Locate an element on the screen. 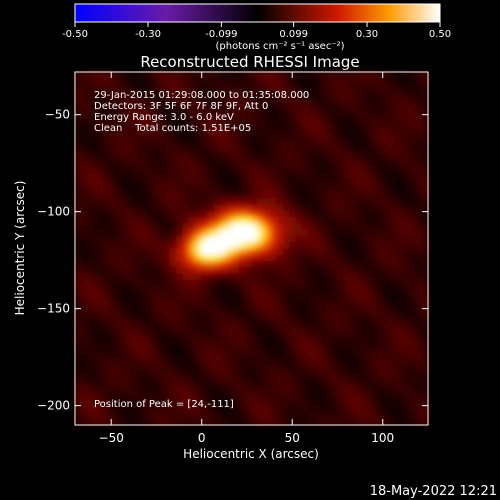 The height and width of the screenshot is (500, 500). colorbar is located at coordinates (257, 13).